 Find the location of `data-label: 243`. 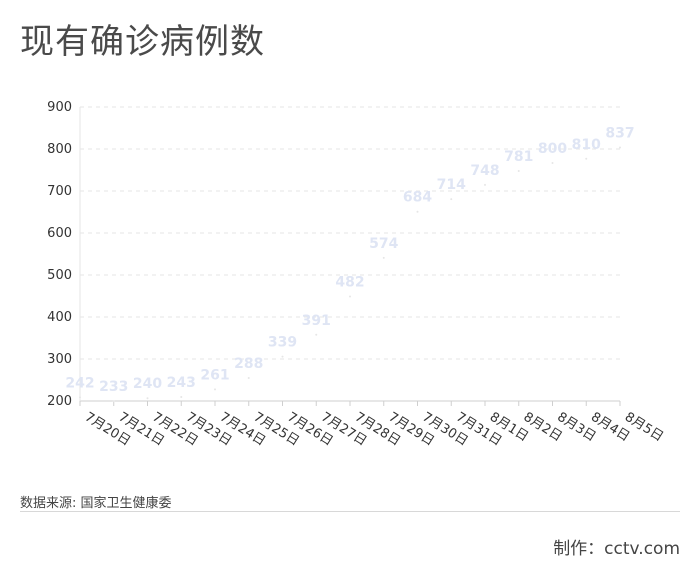

data-label: 243 is located at coordinates (181, 383).